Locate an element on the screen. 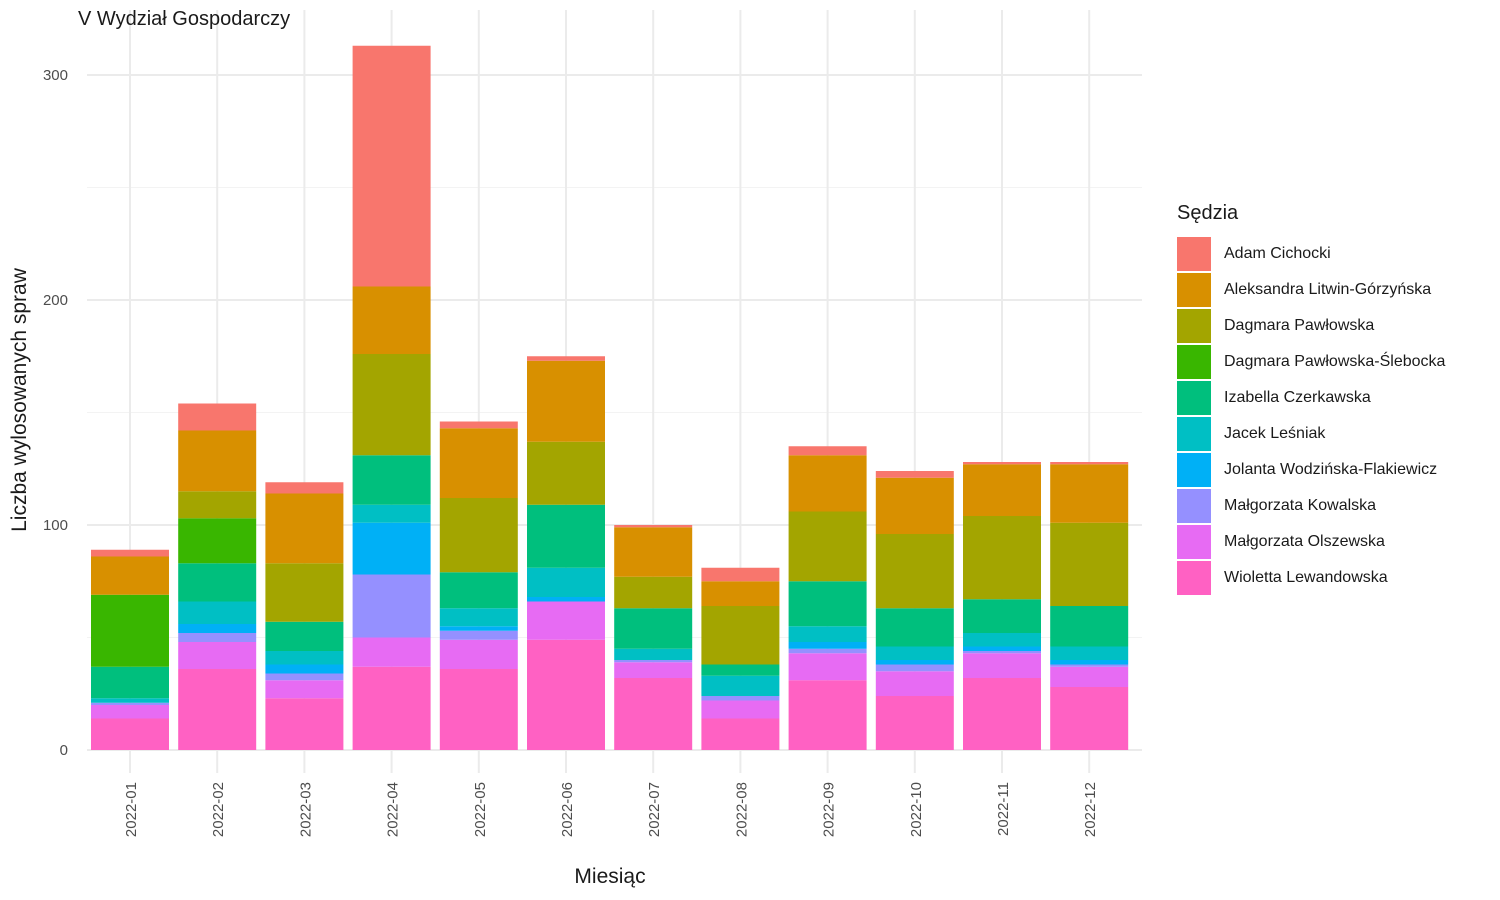 The image size is (1500, 900). legend-label: Adam Cichocki is located at coordinates (1277, 253).